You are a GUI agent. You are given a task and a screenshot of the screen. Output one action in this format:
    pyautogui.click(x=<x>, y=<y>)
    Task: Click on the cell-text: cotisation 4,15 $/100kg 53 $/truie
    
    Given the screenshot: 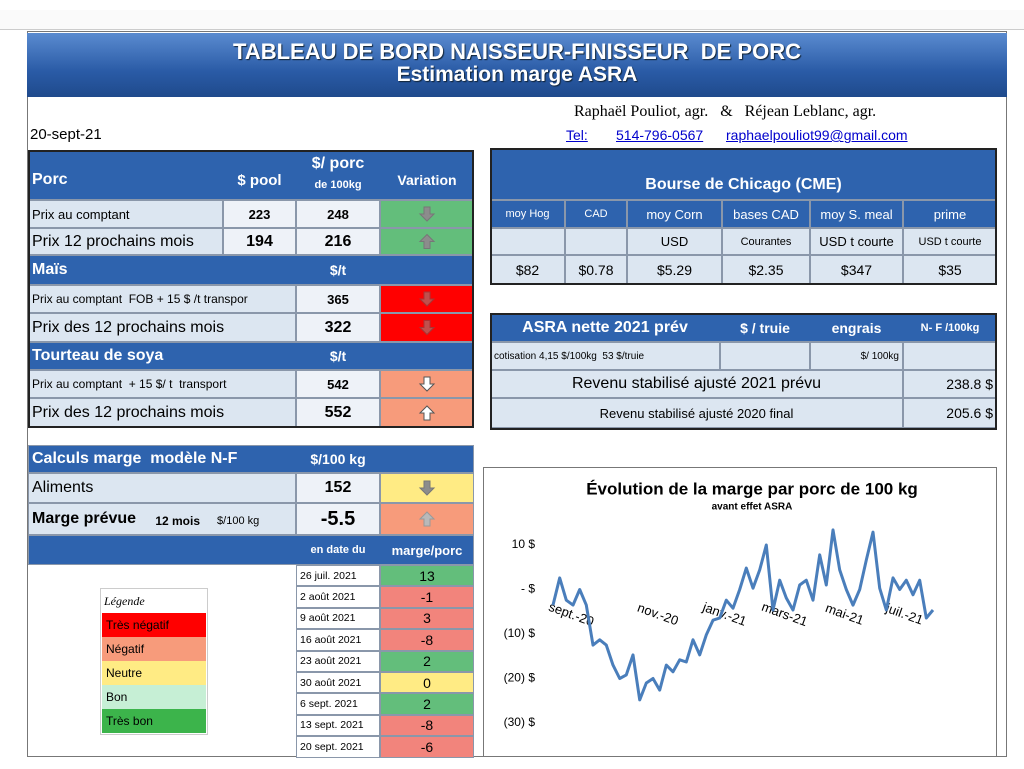 What is the action you would take?
    pyautogui.click(x=569, y=356)
    